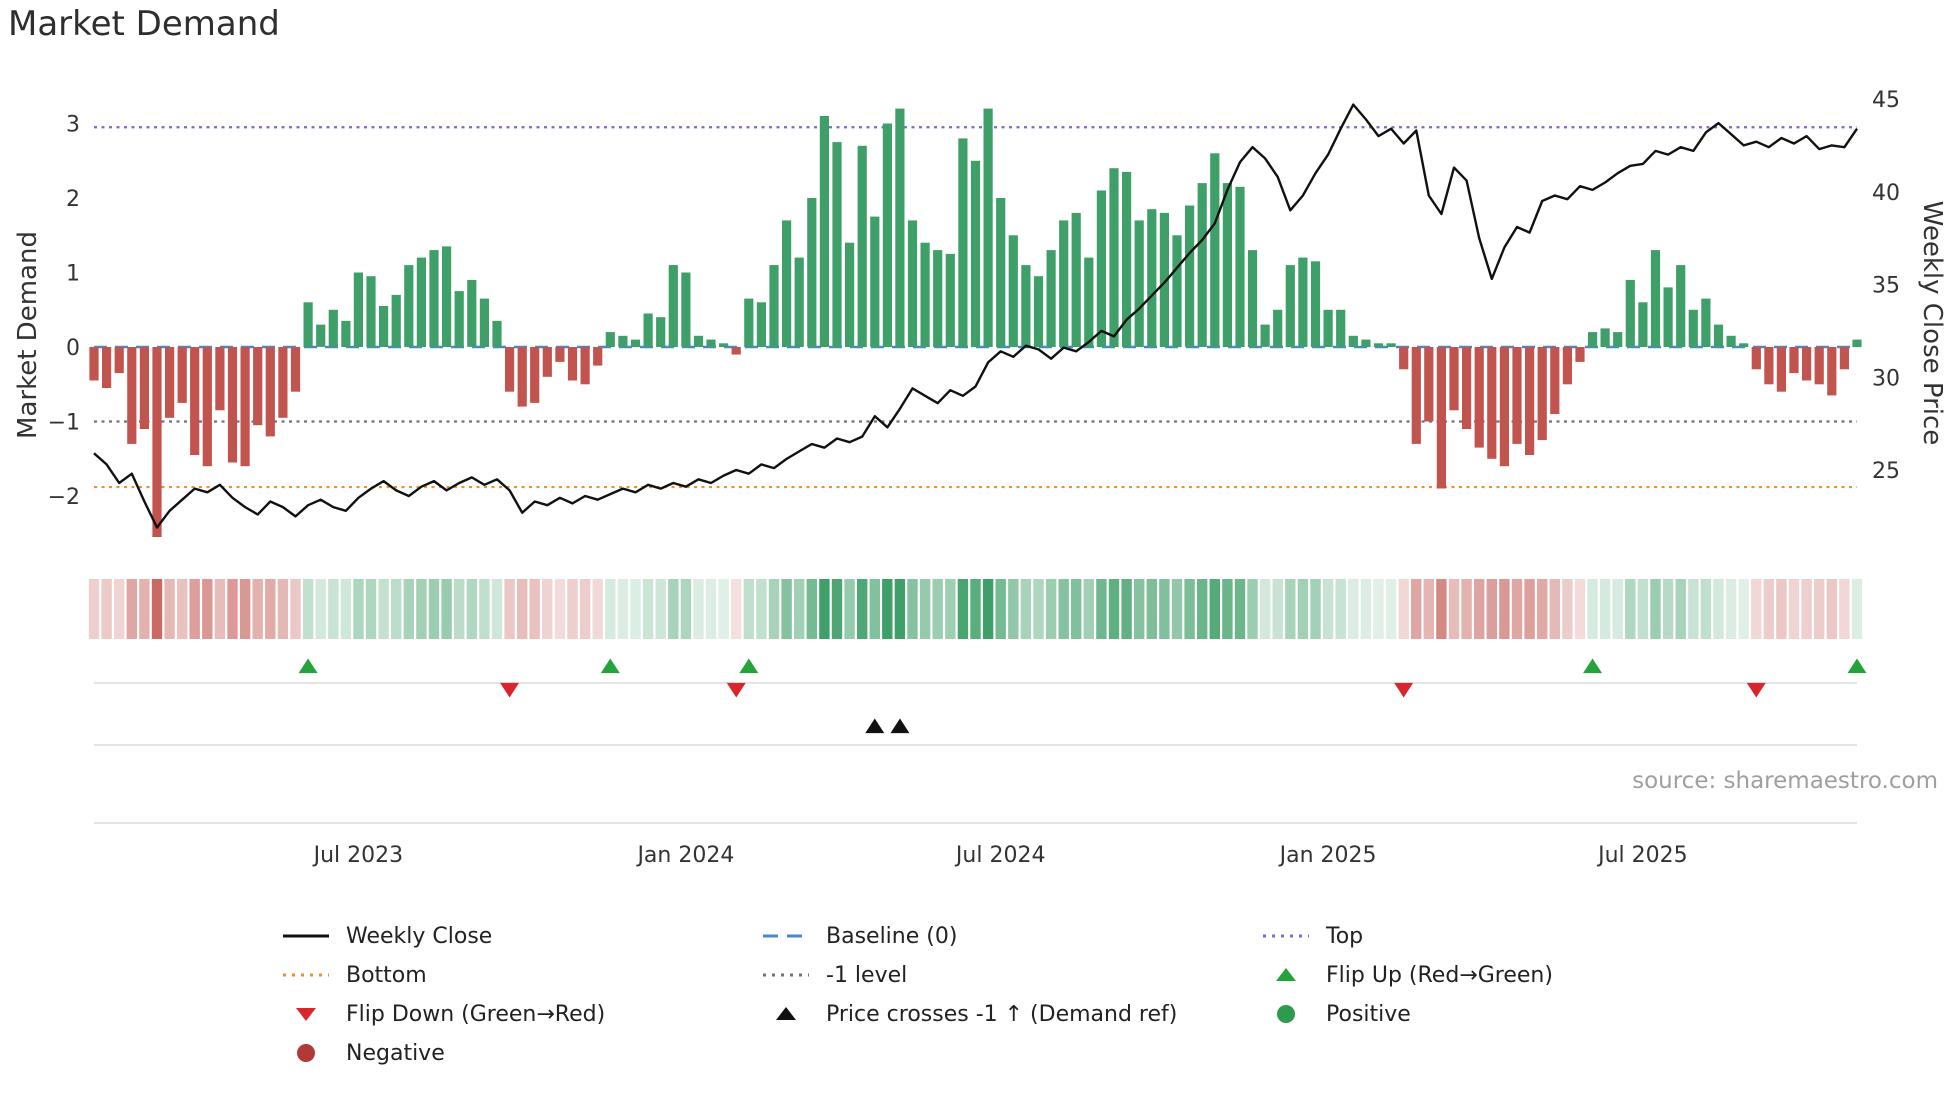 The image size is (1960, 1102). Describe the element at coordinates (1886, 471) in the screenshot. I see `svg-text: 25` at that location.